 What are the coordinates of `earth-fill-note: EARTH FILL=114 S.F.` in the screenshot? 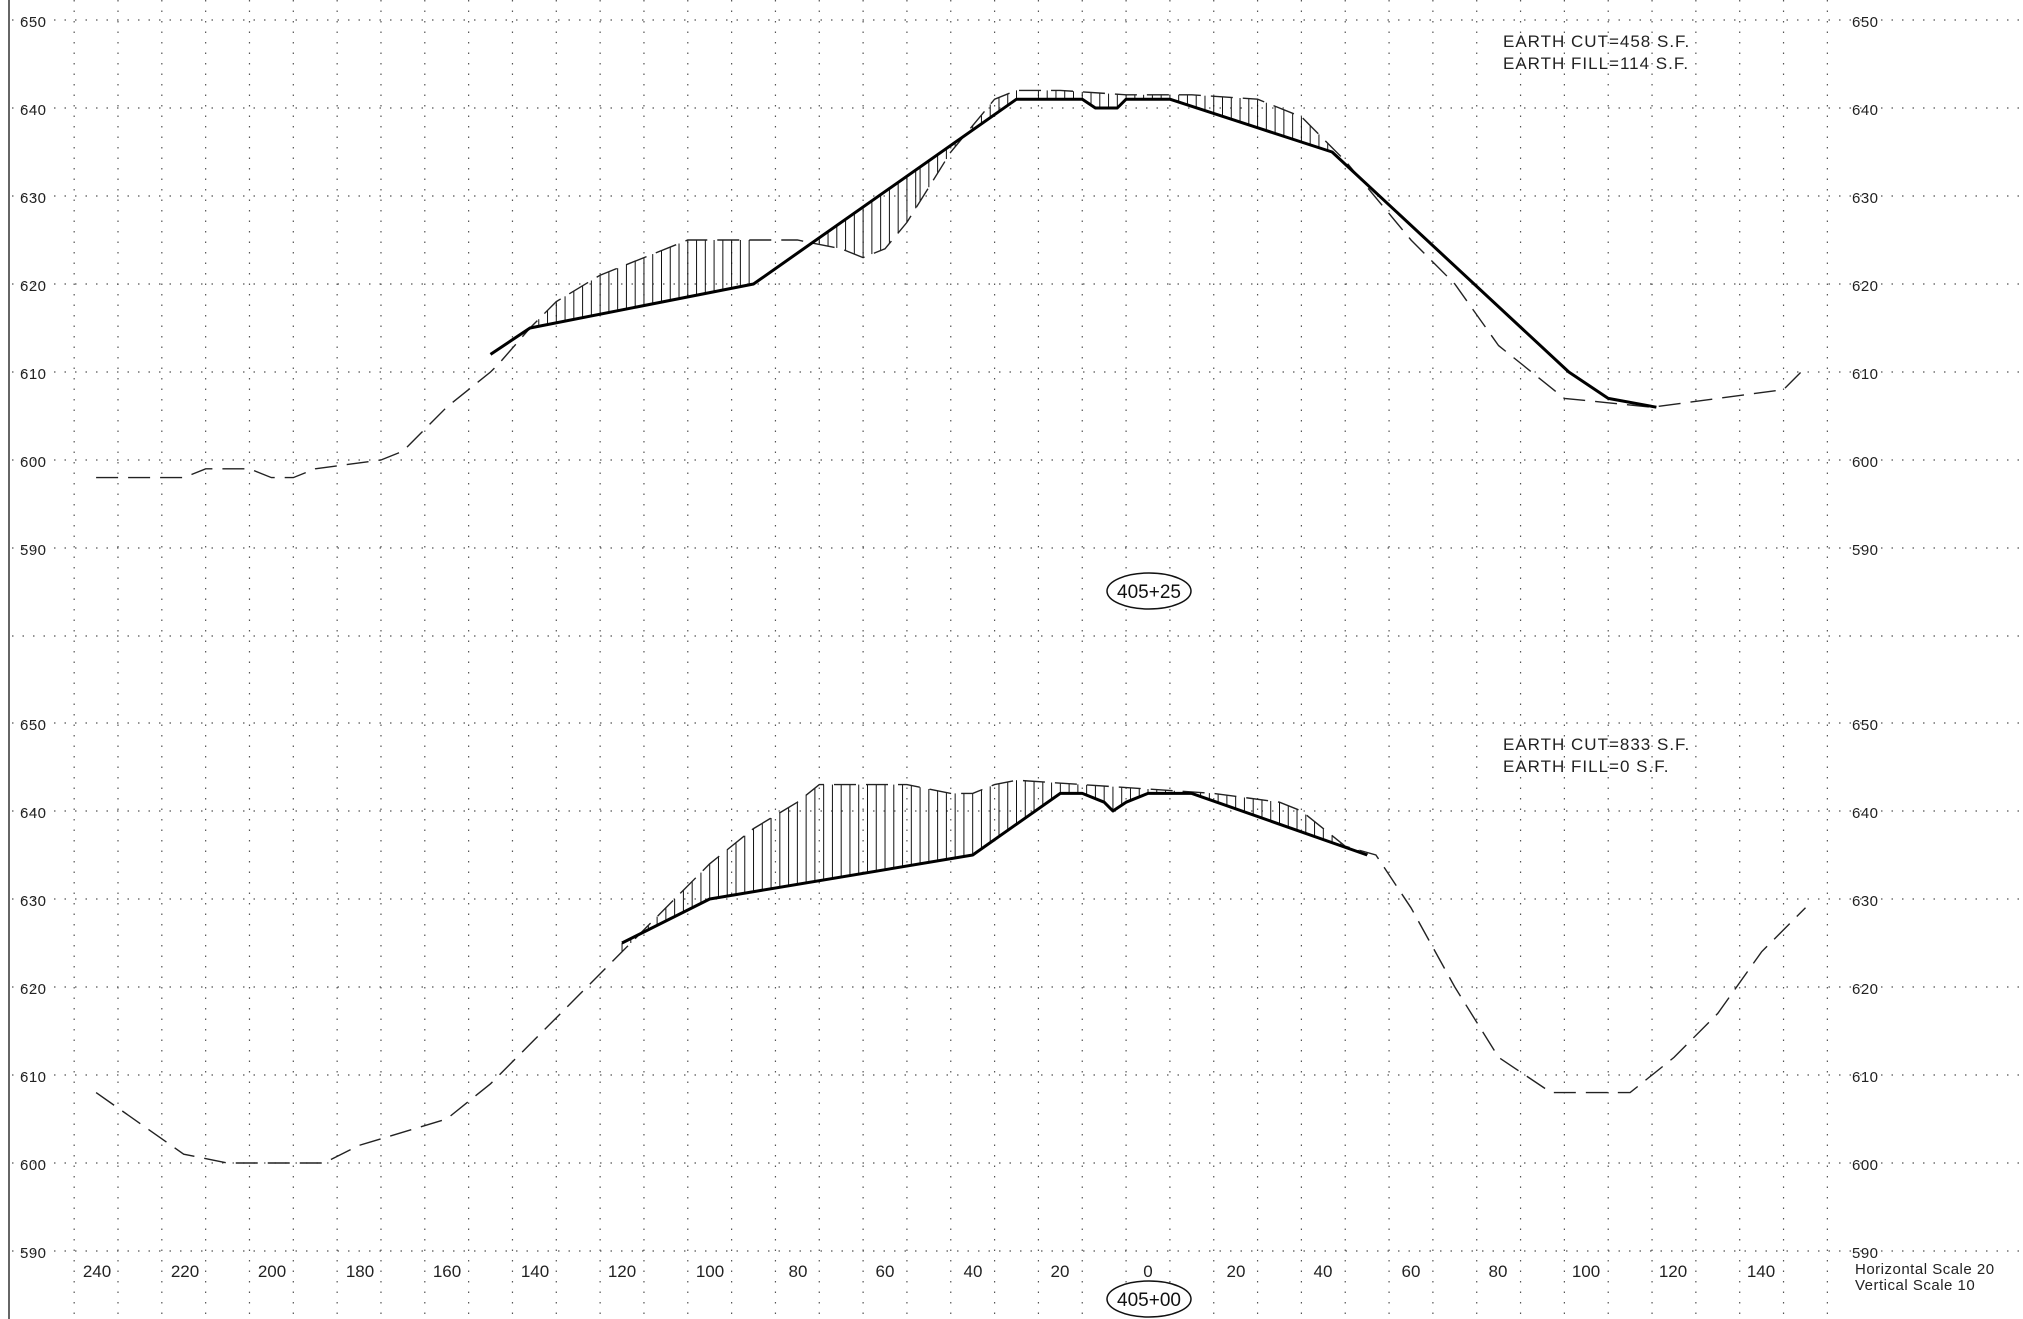 It's located at (1596, 63).